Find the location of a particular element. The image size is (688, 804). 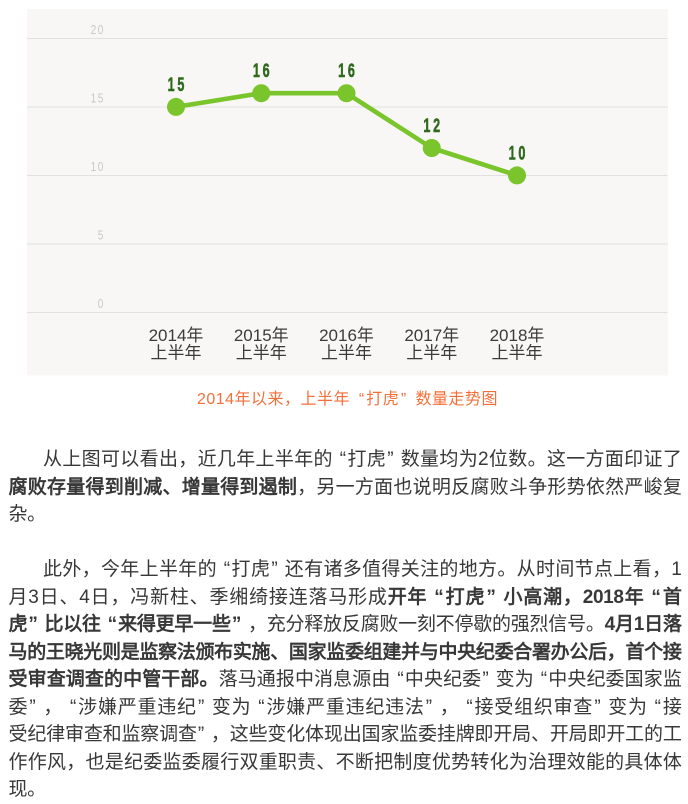

svg-text: 2018年 is located at coordinates (517, 335).